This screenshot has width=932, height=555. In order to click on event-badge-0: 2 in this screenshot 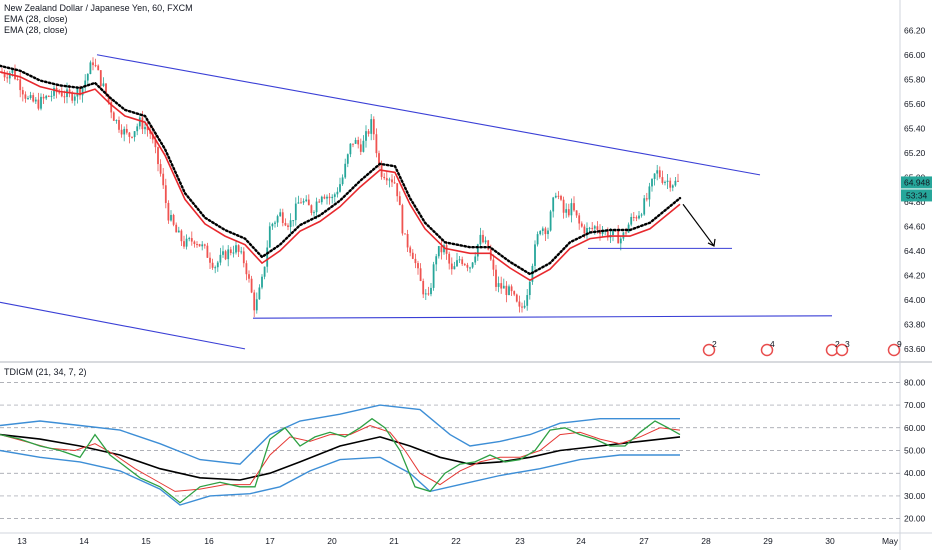, I will do `click(710, 348)`.